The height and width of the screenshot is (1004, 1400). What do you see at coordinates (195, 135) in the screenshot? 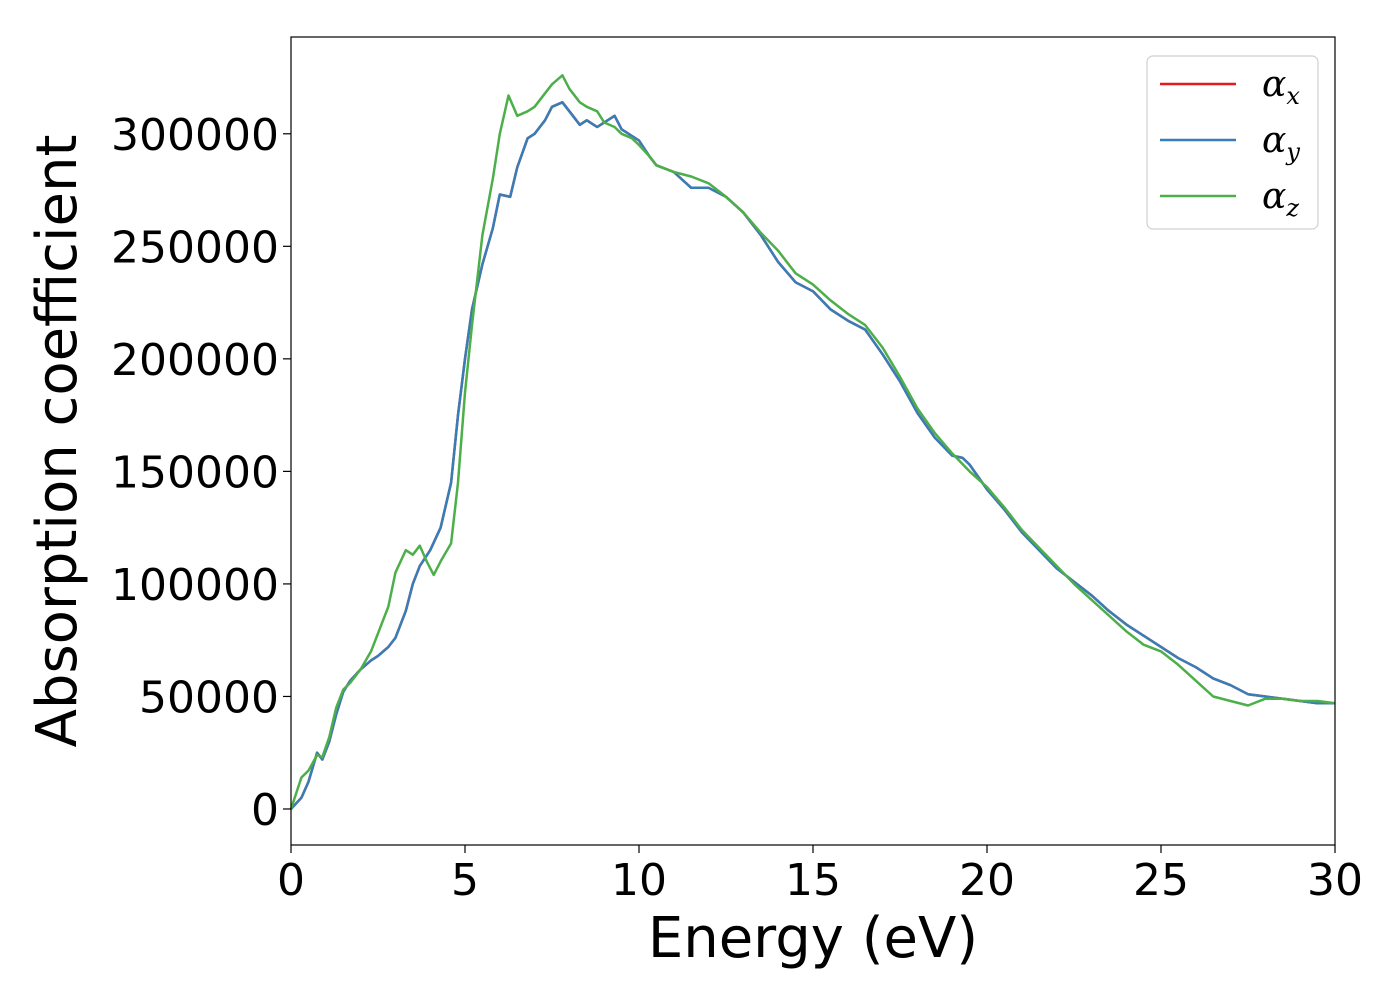
I see `y-tick-label: 300000` at bounding box center [195, 135].